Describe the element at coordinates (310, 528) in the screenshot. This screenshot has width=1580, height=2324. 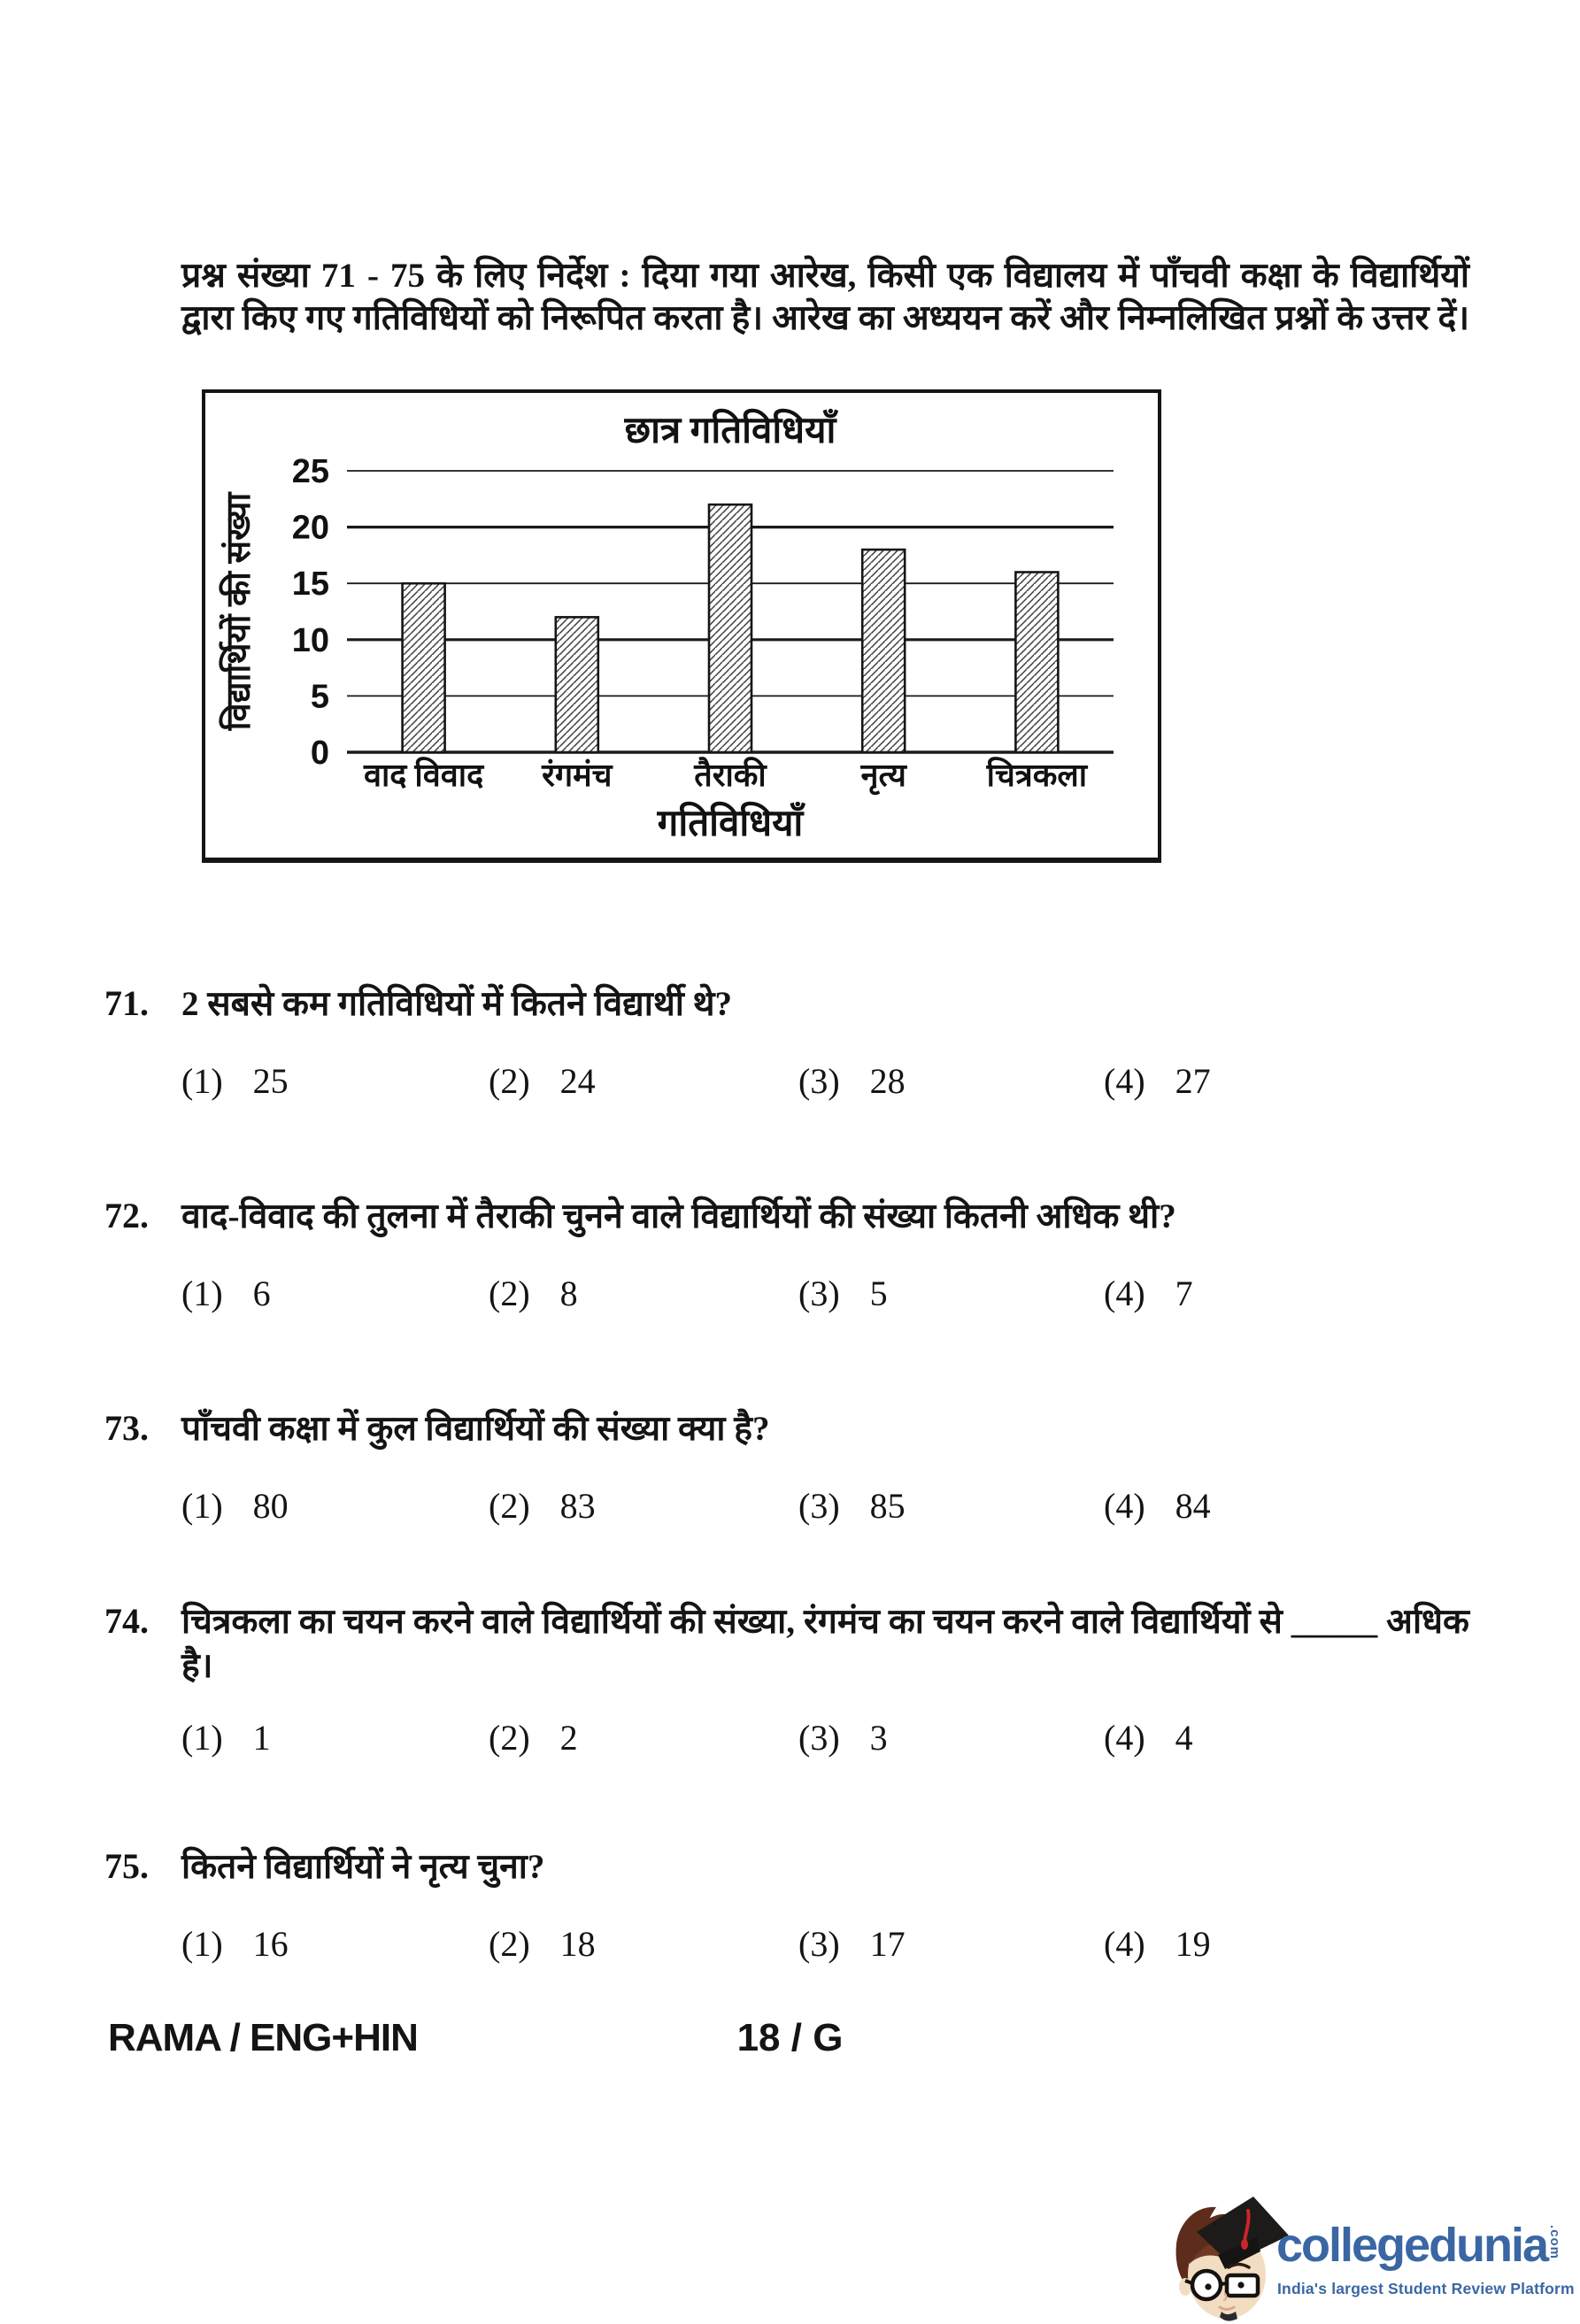
I see `ytick-20: 20` at that location.